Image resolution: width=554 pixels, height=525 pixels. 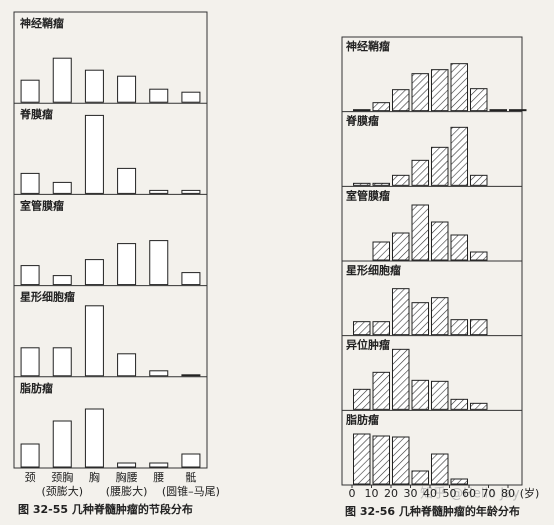 What do you see at coordinates (127, 477) in the screenshot?
I see `x-tick-label: 胸腰` at bounding box center [127, 477].